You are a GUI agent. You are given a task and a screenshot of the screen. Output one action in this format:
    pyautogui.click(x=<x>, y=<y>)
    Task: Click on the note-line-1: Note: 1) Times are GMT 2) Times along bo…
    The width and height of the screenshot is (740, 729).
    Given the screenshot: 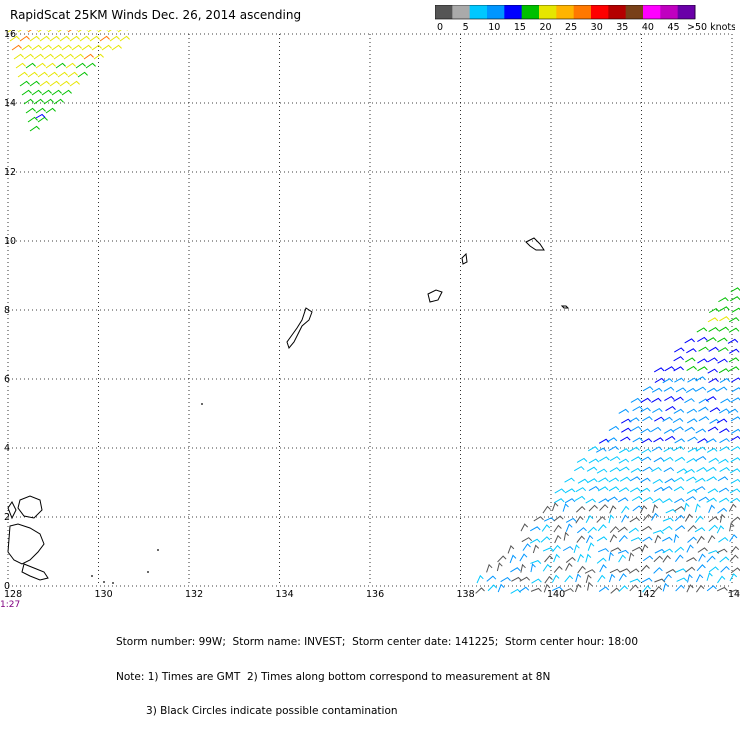 What is the action you would take?
    pyautogui.click(x=333, y=676)
    